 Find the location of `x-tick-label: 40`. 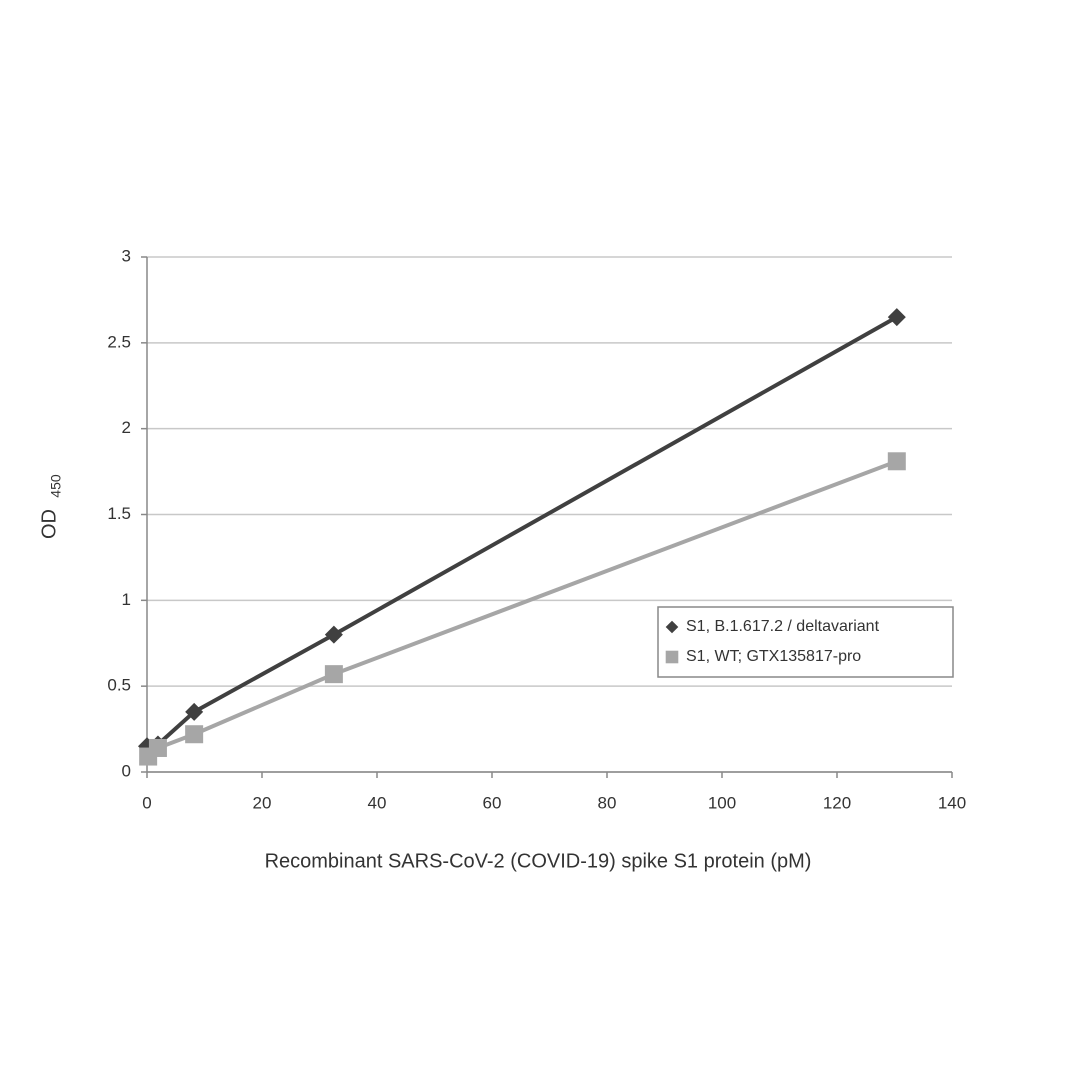

x-tick-label: 40 is located at coordinates (377, 802).